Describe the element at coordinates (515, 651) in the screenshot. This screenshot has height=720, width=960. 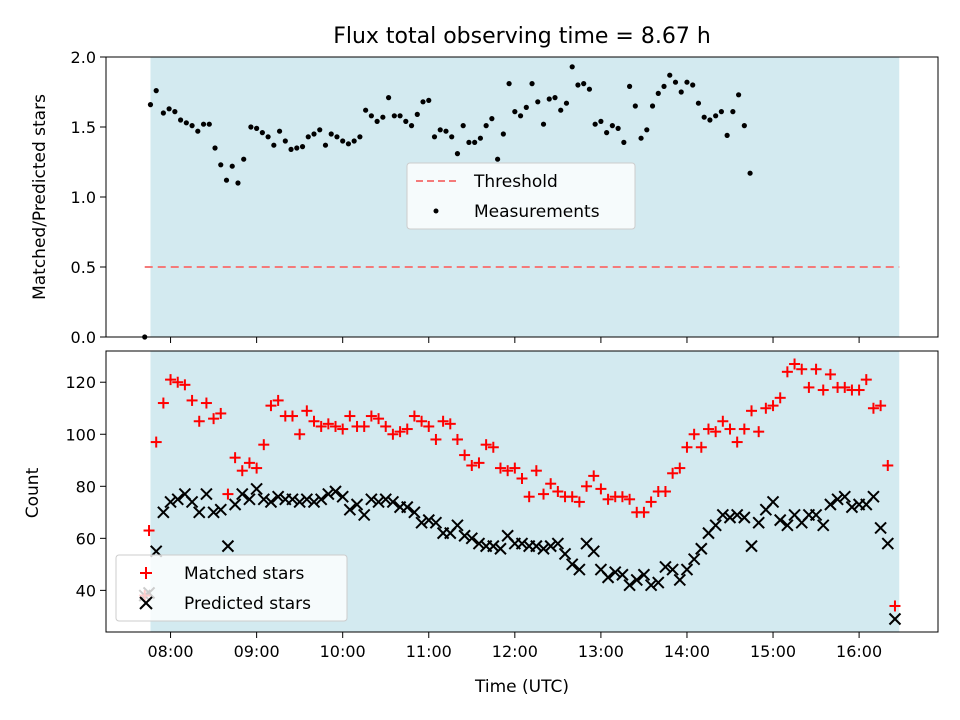
I see `x-tick-label: 12:00` at that location.